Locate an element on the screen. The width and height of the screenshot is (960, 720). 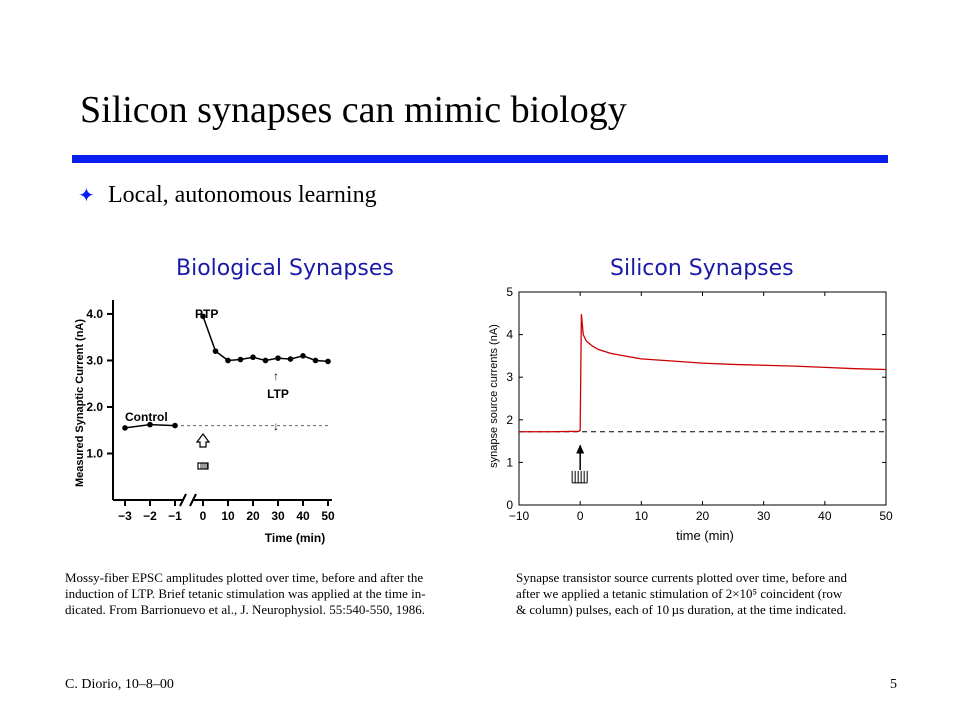
silicon-x-tick-label: −10 is located at coordinates (519, 516).